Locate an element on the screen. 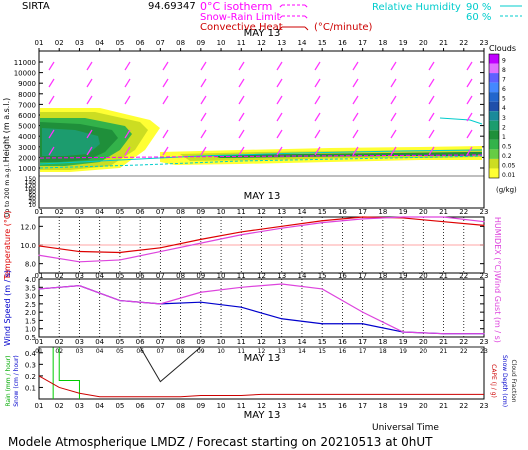 The image size is (528, 450). hour-tick-label-temp: 16 is located at coordinates (342, 276).